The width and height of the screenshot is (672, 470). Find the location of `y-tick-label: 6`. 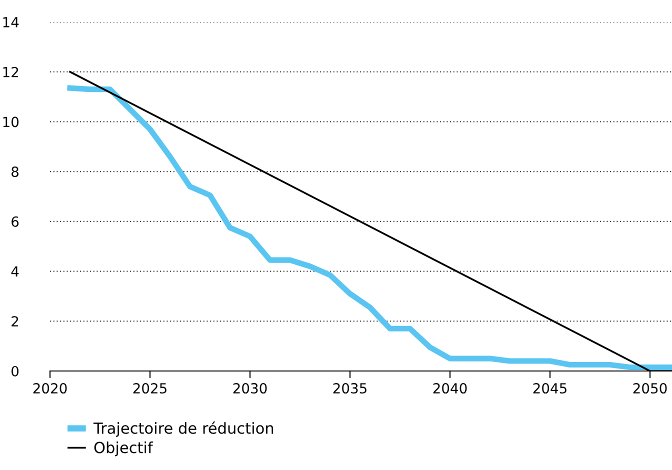

y-tick-label: 6 is located at coordinates (15, 221).